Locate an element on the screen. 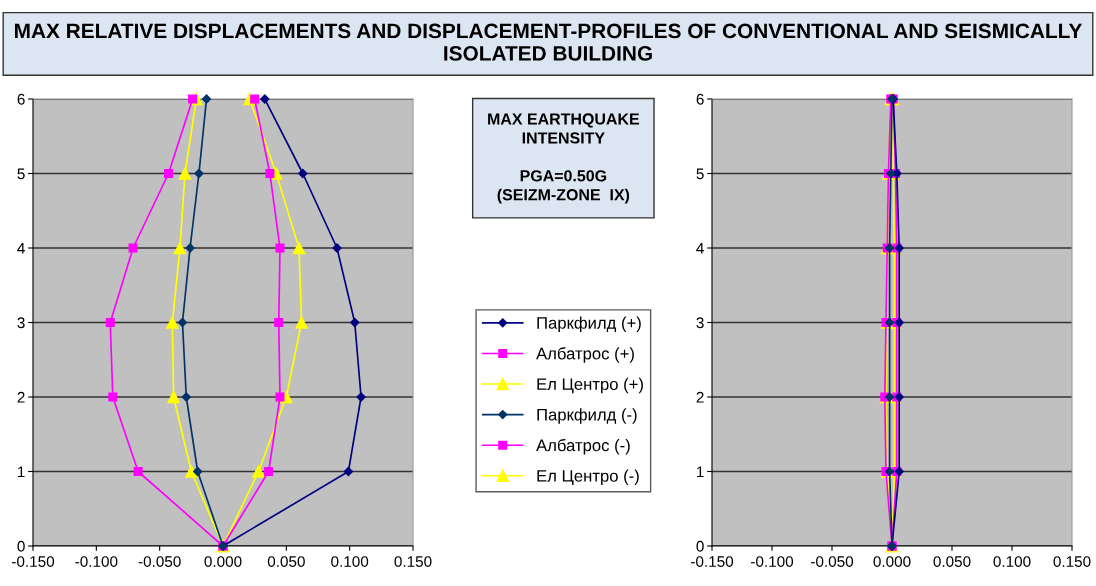 This screenshot has height=586, width=1096. legend-label: Паркфилд (+) is located at coordinates (589, 324).